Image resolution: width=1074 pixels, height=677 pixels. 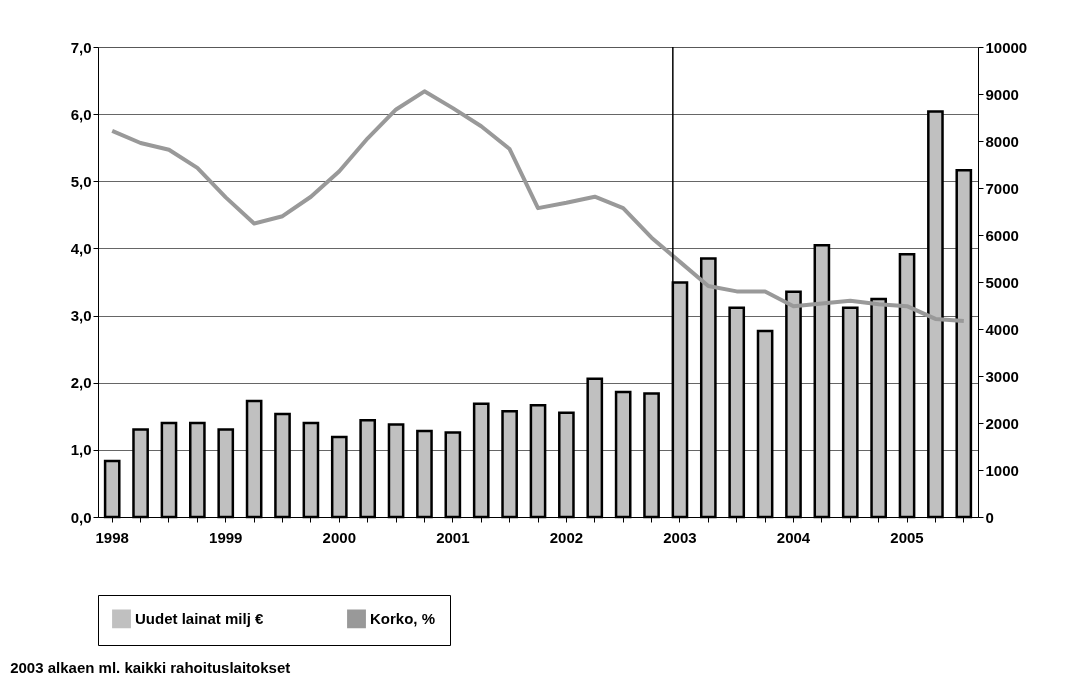 I want to click on x-tick-label: 2000, so click(x=339, y=537).